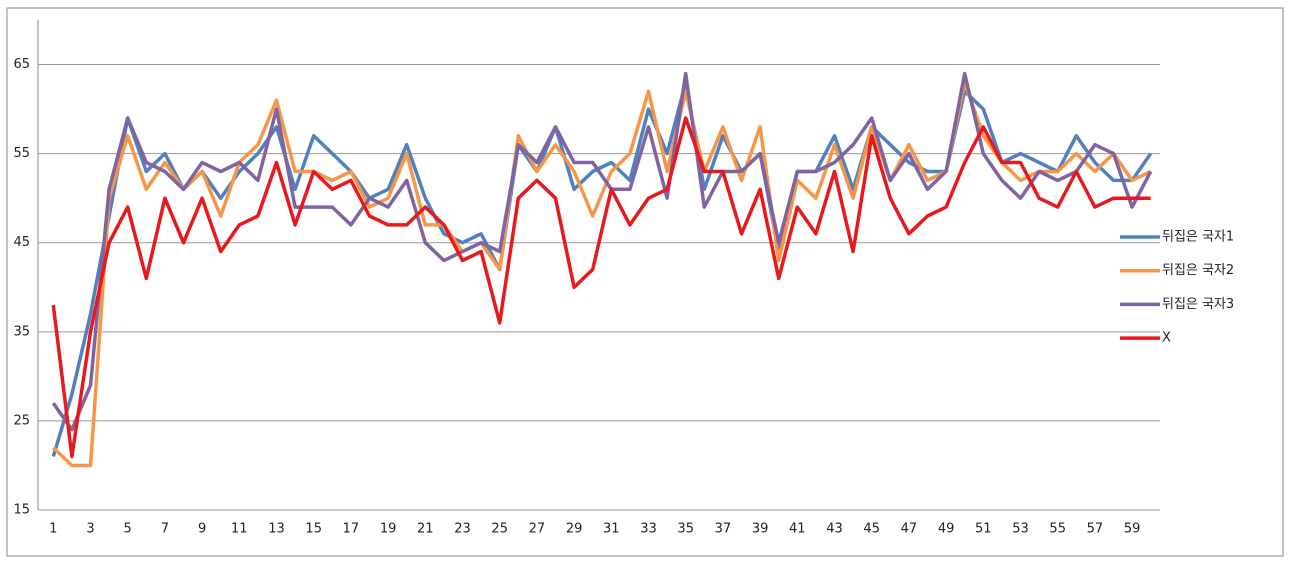 This screenshot has width=1290, height=564. I want to click on legend-label: 뒤집은 국자2, so click(1198, 270).